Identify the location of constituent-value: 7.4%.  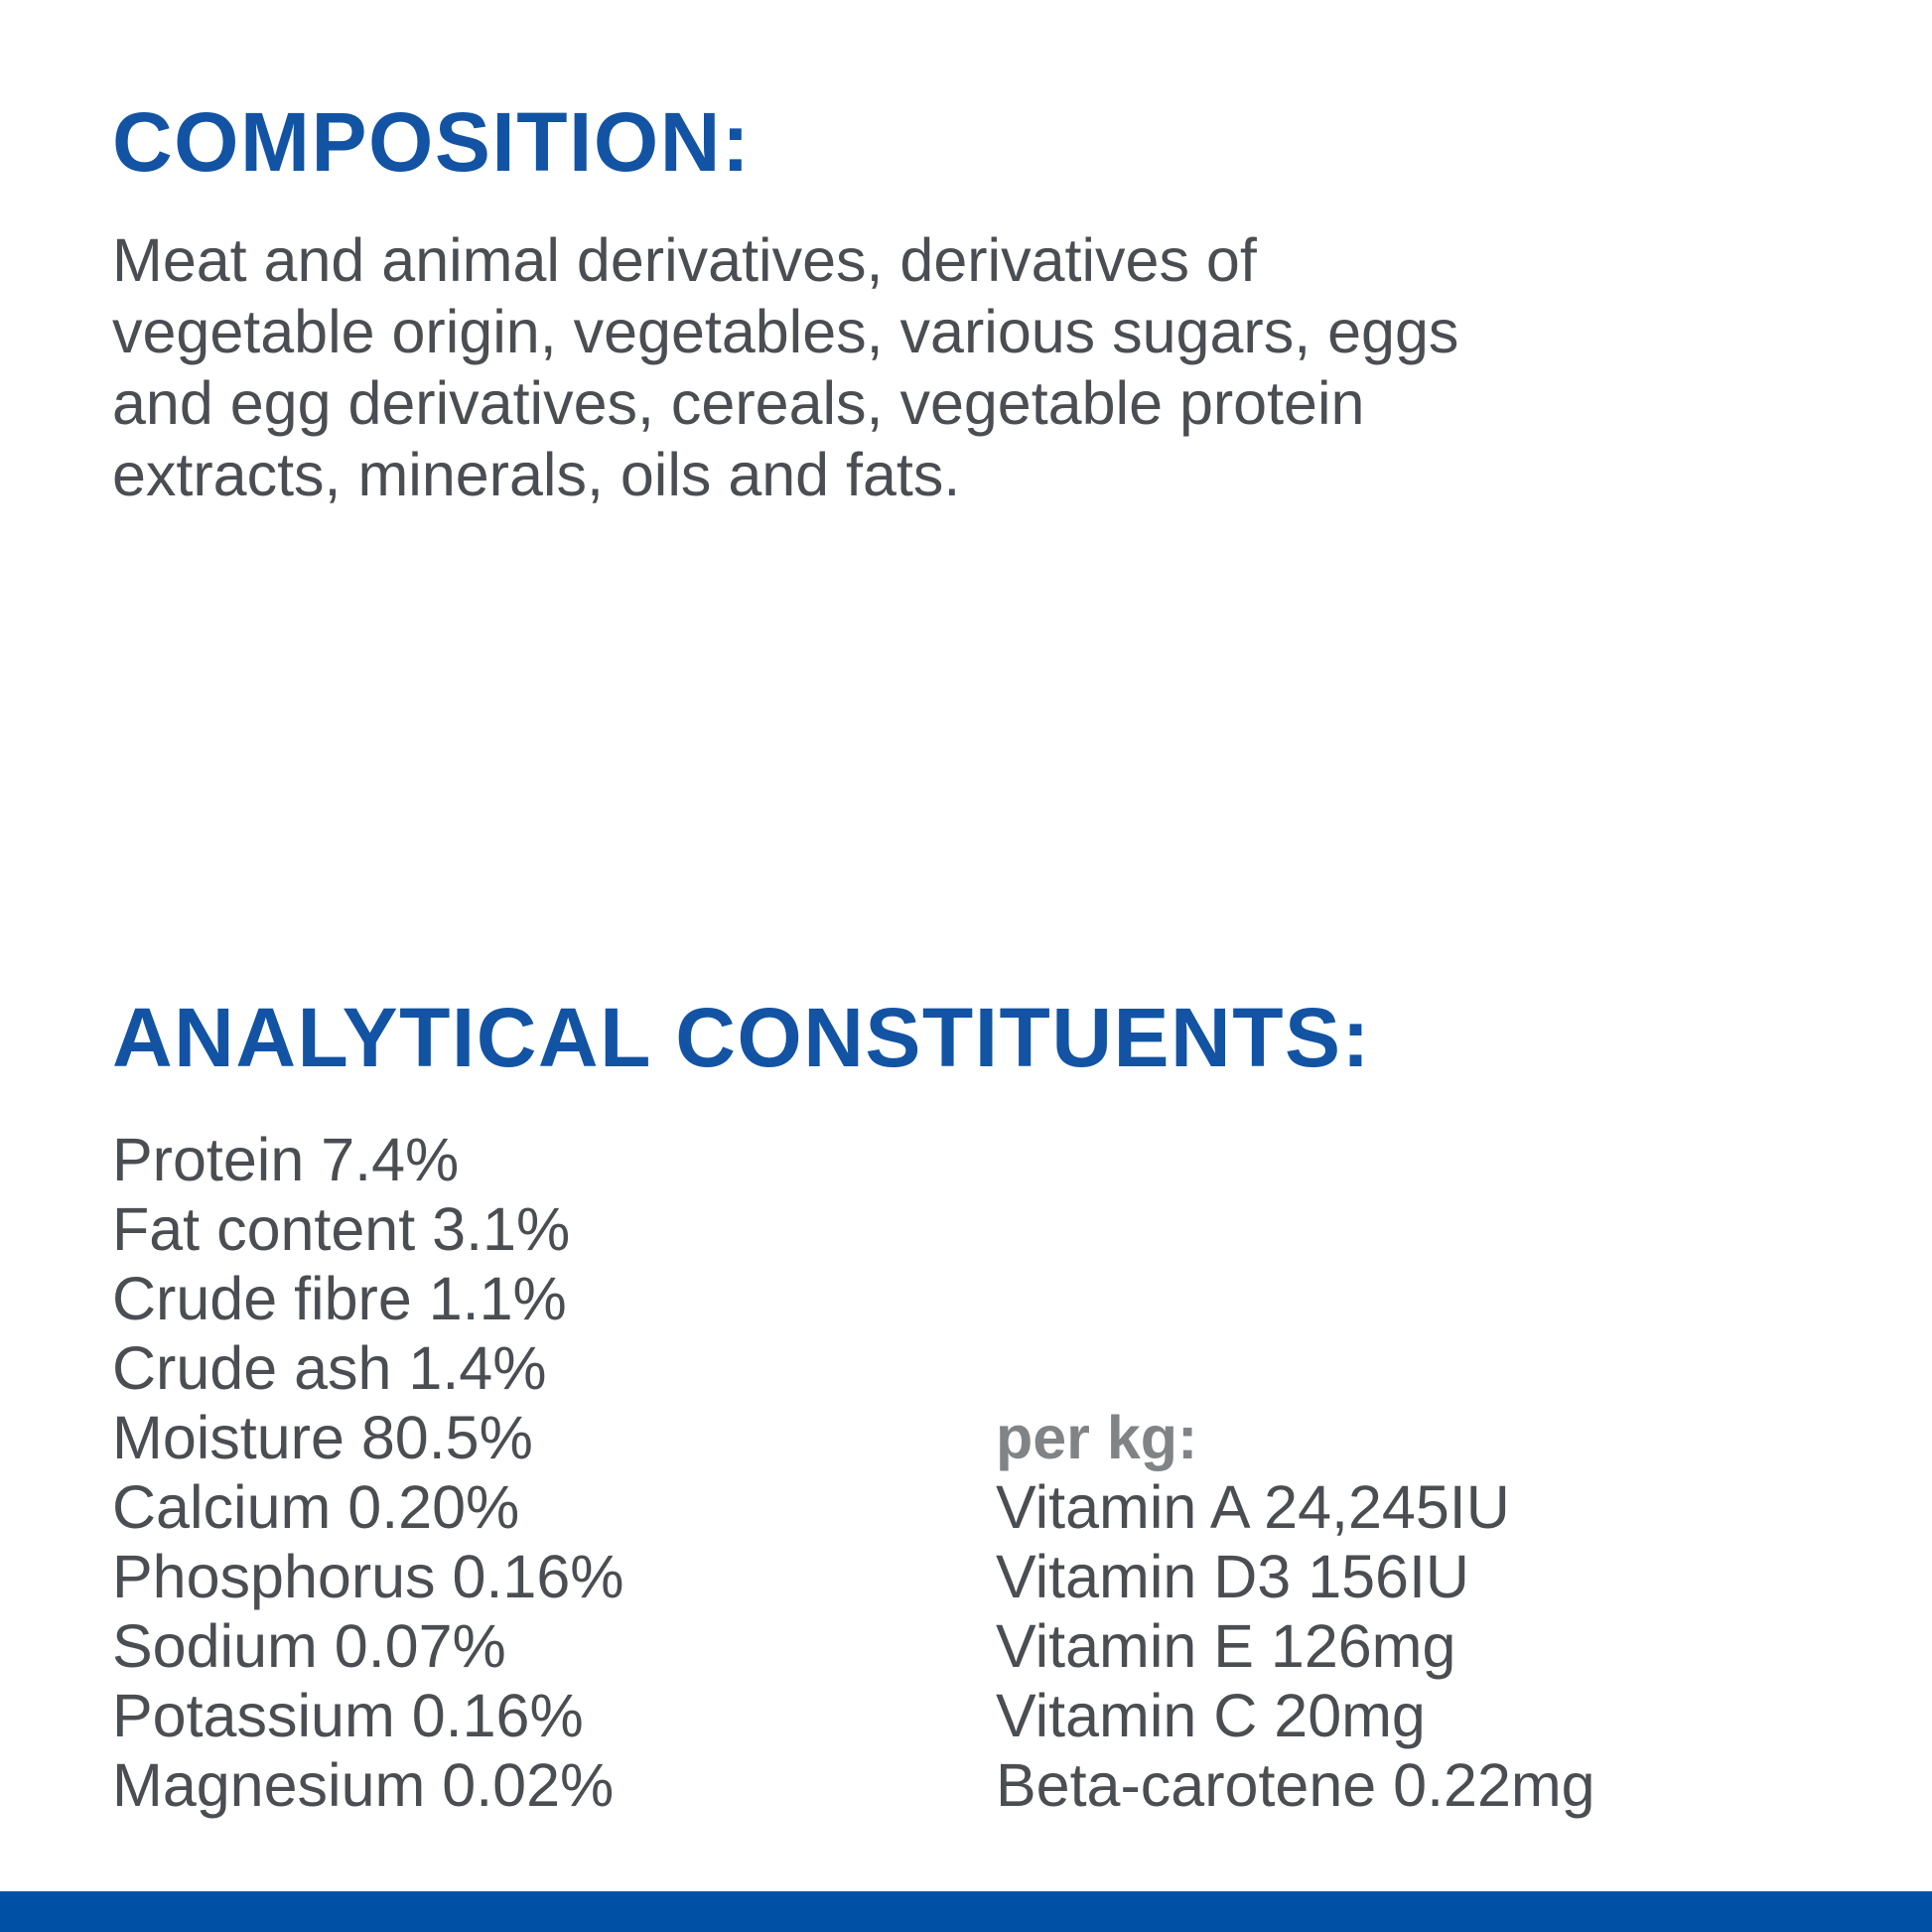
(391, 1159).